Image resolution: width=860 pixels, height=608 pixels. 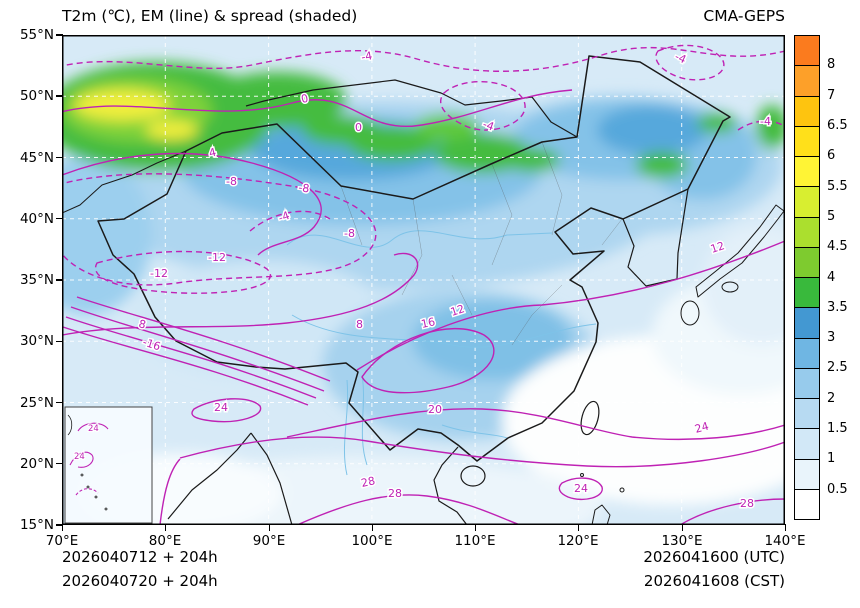 What do you see at coordinates (210, 16) in the screenshot?
I see `chart-title: T2m (℃), EM (line) & spread (shaded)` at bounding box center [210, 16].